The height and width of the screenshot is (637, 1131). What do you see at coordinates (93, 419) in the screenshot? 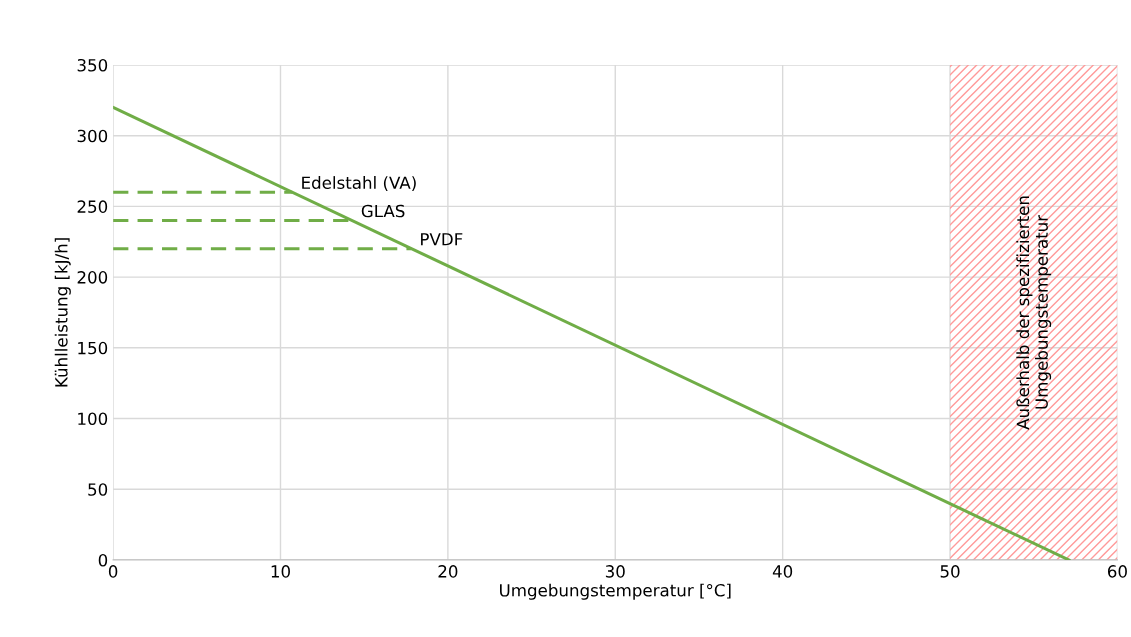
I see `y-tick-label: 100` at bounding box center [93, 419].